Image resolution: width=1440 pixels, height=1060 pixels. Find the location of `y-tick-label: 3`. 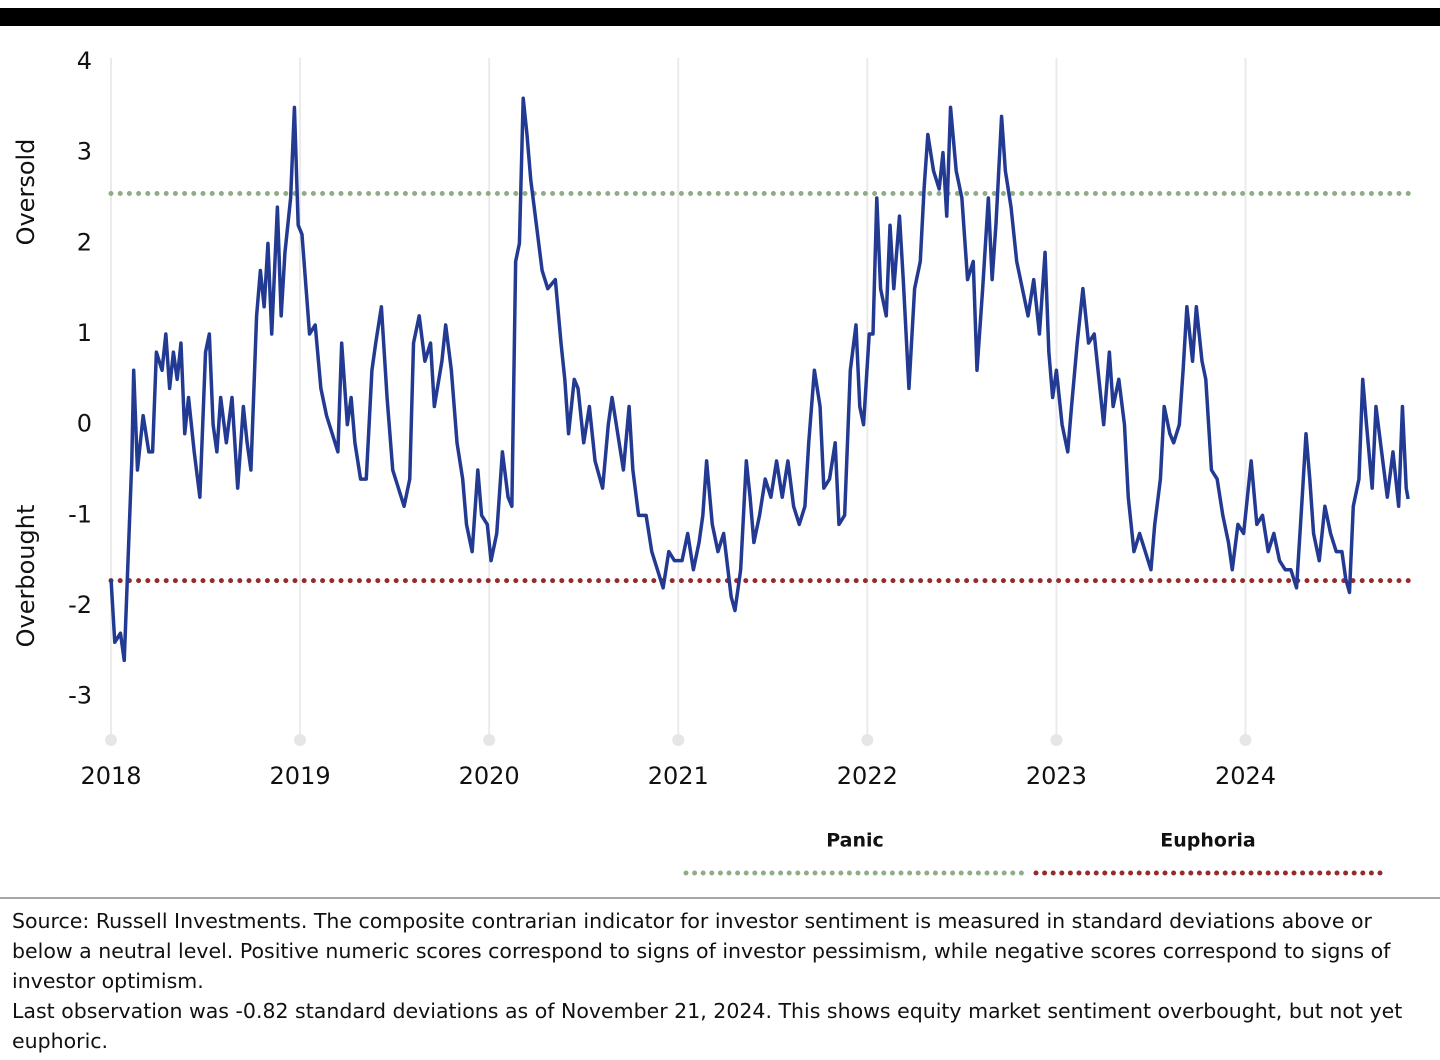

y-tick-label: 3 is located at coordinates (84, 152).